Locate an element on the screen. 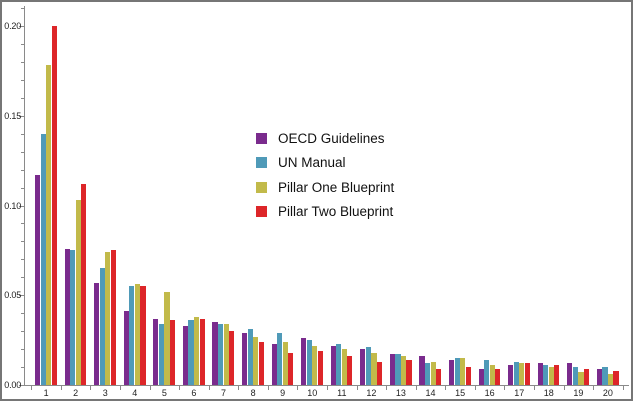 Image resolution: width=633 pixels, height=401 pixels. bar-oecd-guidelines-cat18 is located at coordinates (540, 374).